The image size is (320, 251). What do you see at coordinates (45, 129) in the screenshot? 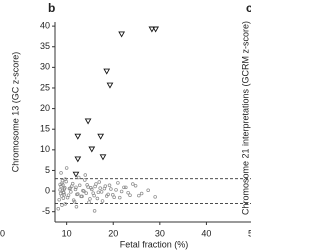
I see `y-tick-label: 15` at bounding box center [45, 129].